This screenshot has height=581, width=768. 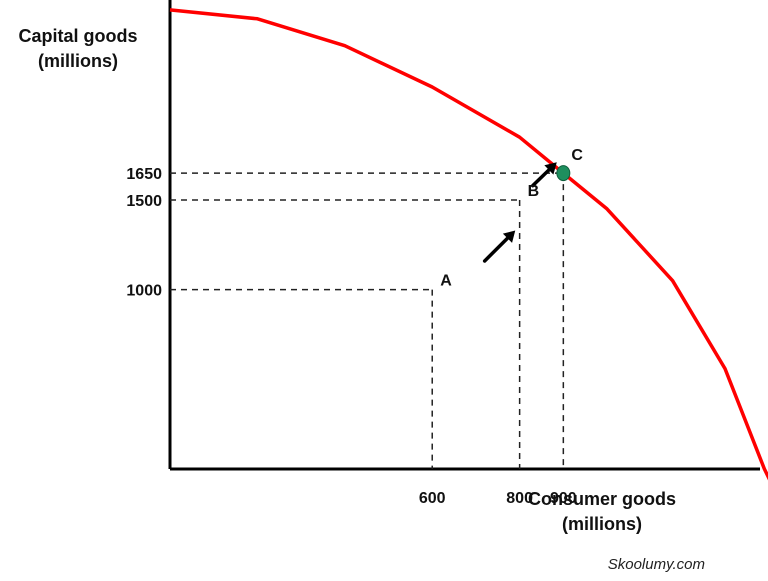 I want to click on x-axis-label-line2: (millions), so click(x=602, y=524).